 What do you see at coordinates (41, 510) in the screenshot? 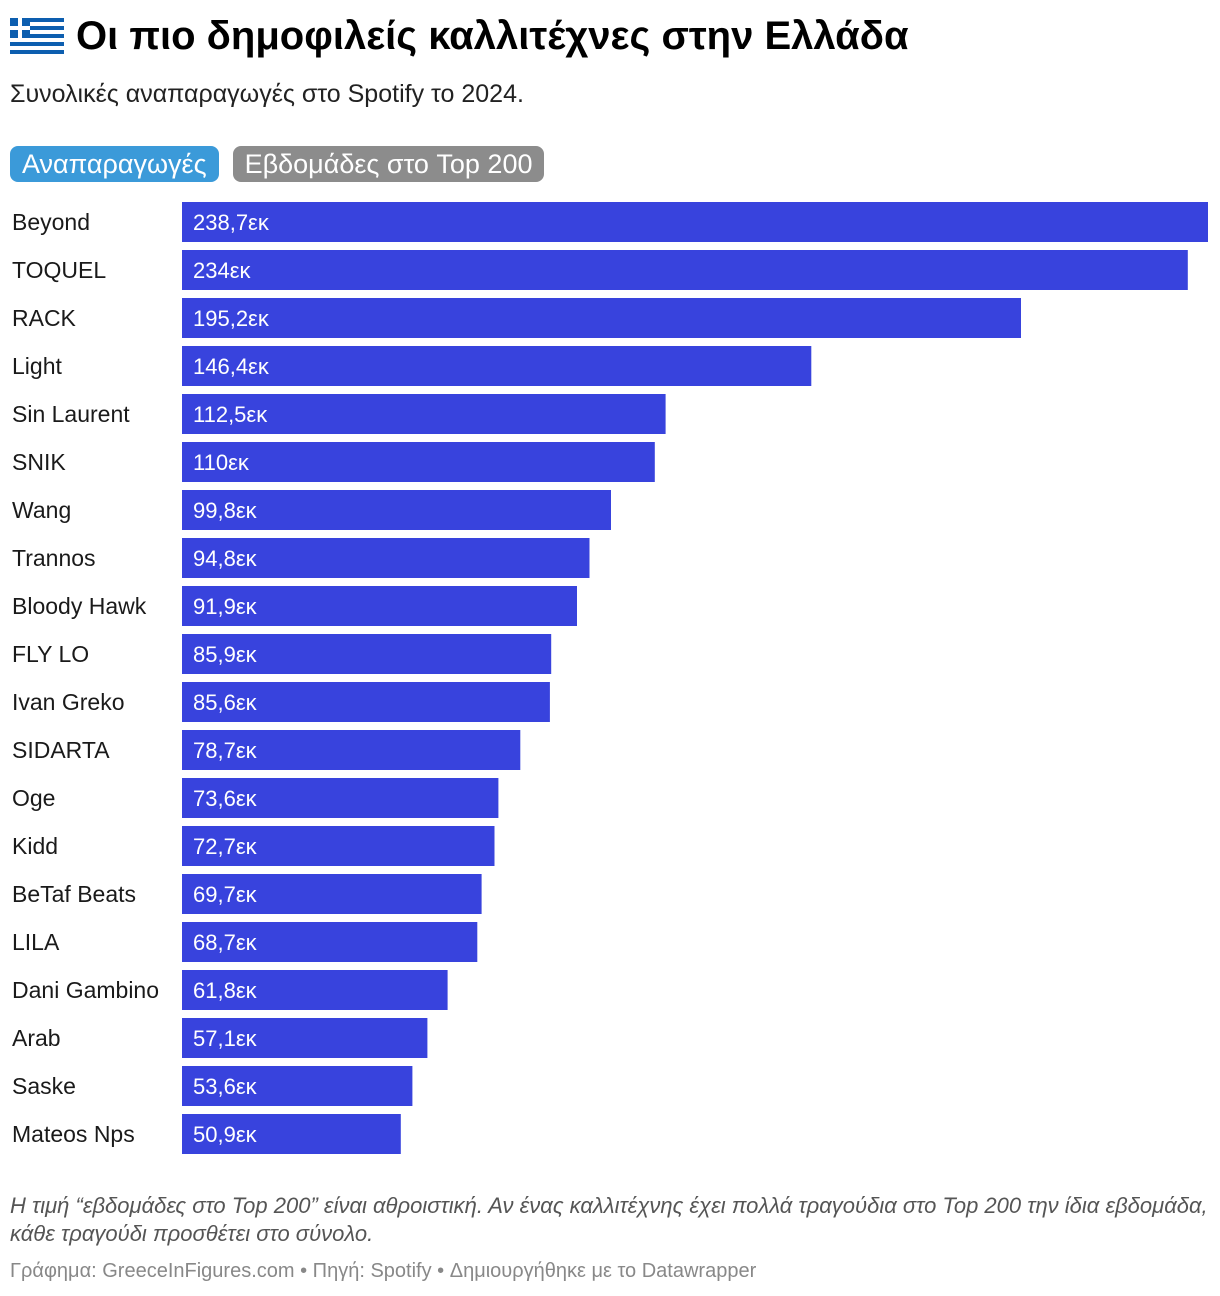
I see `category-label: Wang` at bounding box center [41, 510].